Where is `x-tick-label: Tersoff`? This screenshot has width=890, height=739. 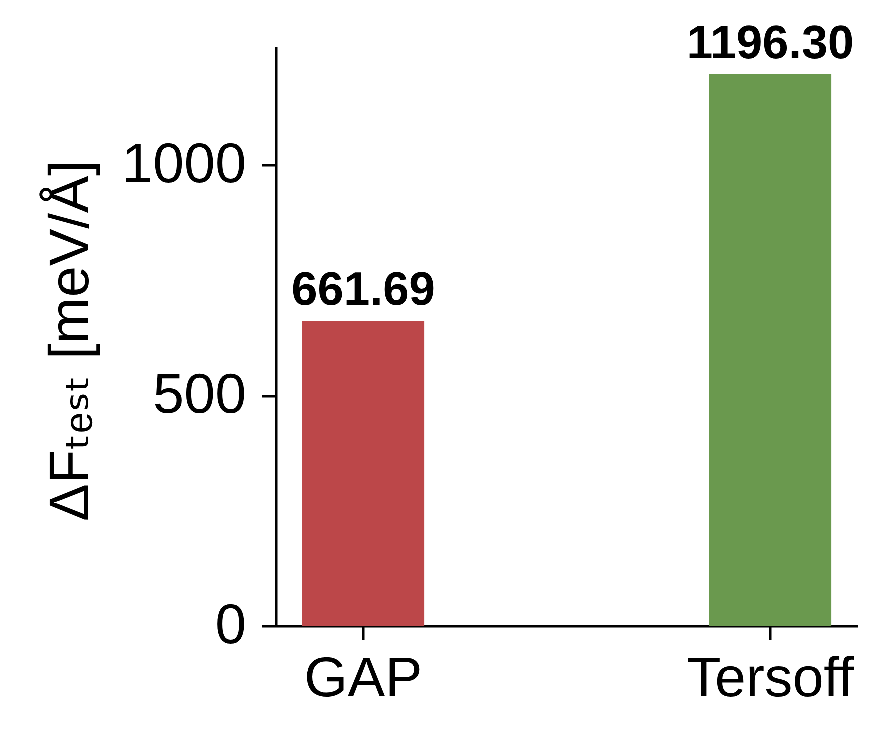
x-tick-label: Tersoff is located at coordinates (770, 677).